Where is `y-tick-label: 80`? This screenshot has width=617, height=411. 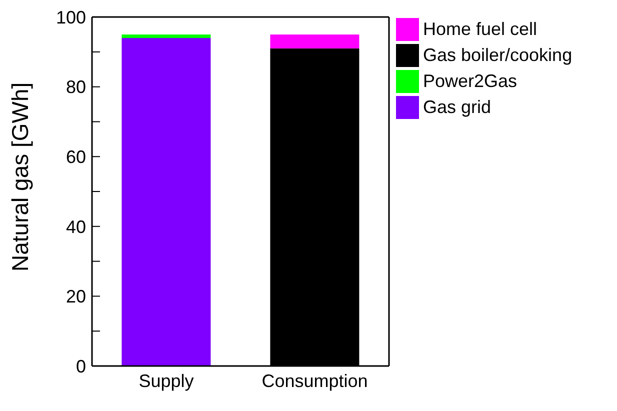 y-tick-label: 80 is located at coordinates (76, 87).